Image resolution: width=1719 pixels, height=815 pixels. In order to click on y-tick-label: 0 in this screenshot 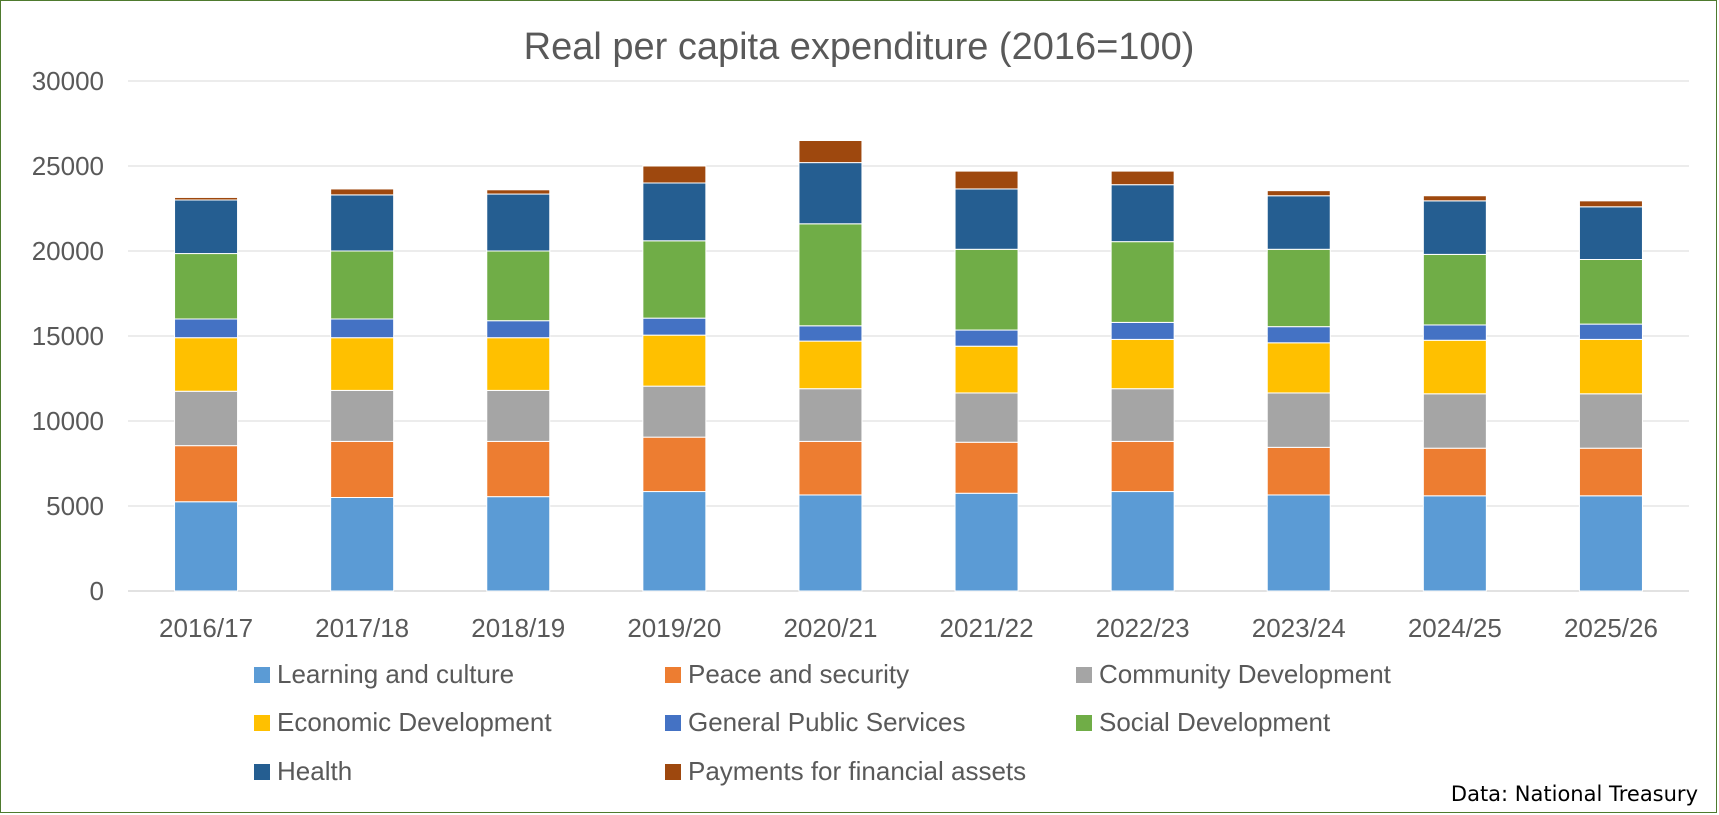, I will do `click(97, 591)`.